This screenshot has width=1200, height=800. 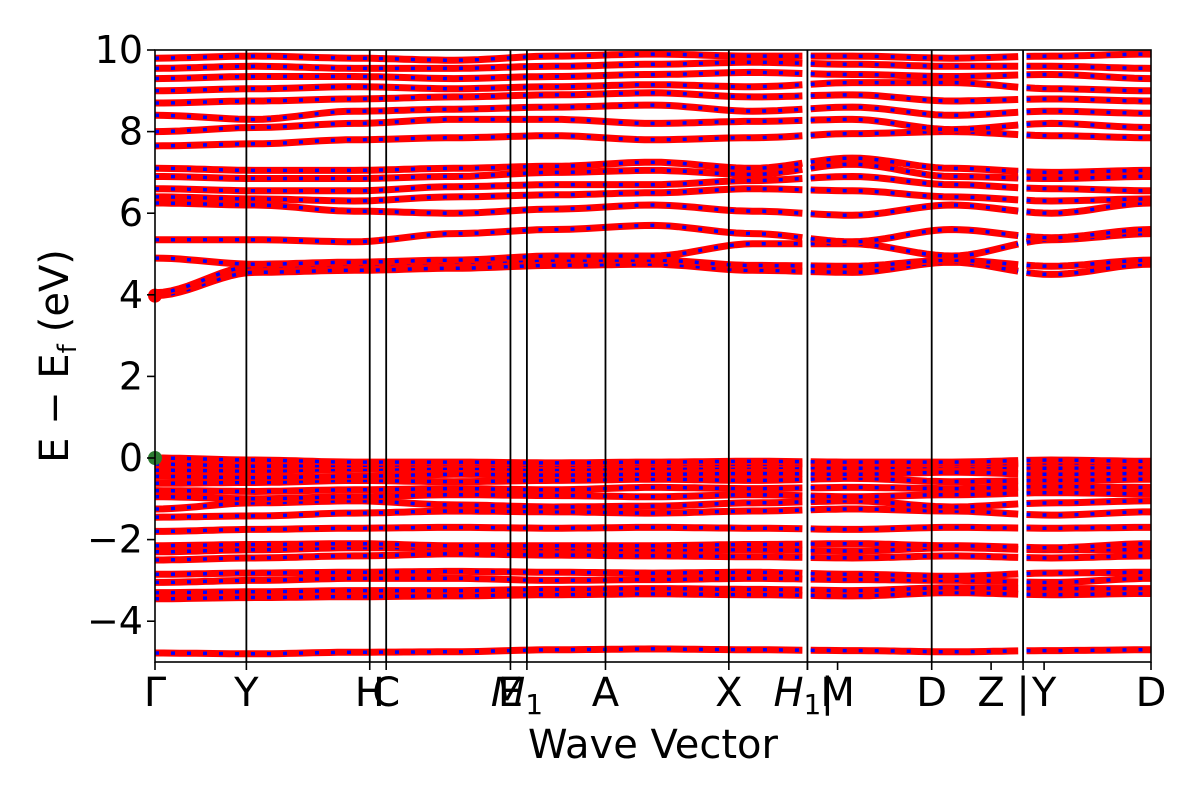 What do you see at coordinates (55, 408) in the screenshot?
I see `y-axis-title-main: E − E` at bounding box center [55, 408].